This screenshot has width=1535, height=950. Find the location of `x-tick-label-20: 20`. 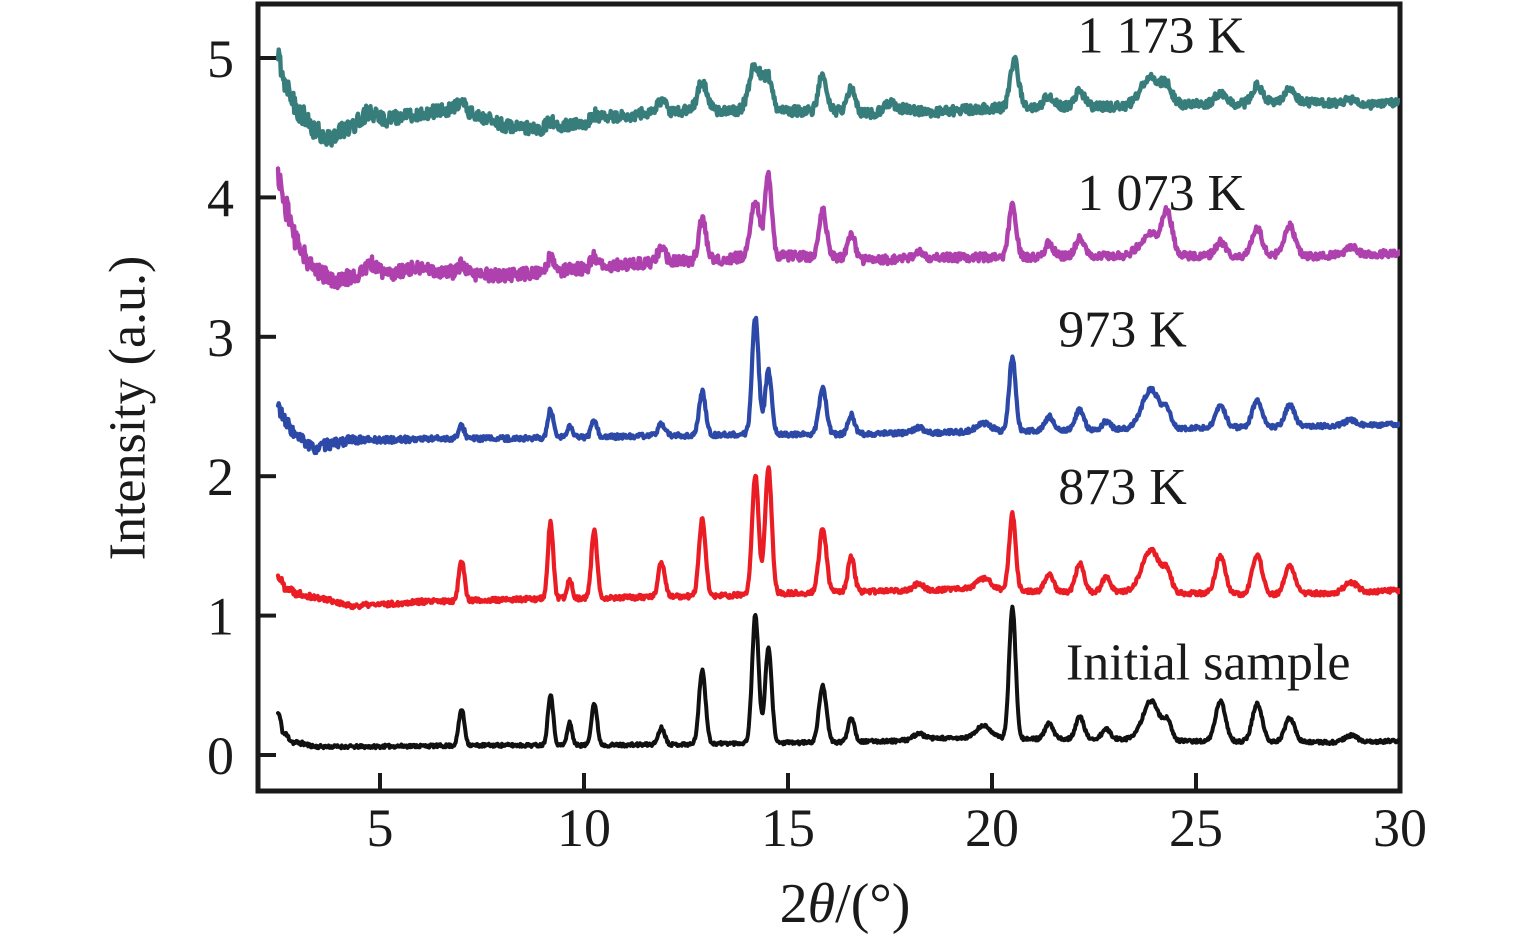

x-tick-label-20: 20 is located at coordinates (992, 828).